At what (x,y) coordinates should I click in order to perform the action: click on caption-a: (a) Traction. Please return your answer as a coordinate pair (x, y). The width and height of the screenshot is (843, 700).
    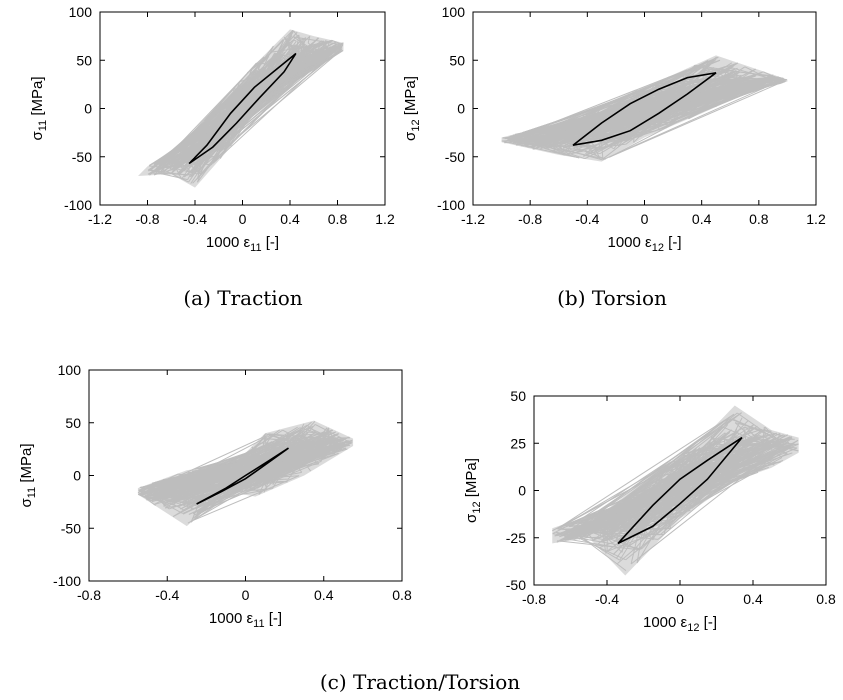
    Looking at the image, I should click on (242, 298).